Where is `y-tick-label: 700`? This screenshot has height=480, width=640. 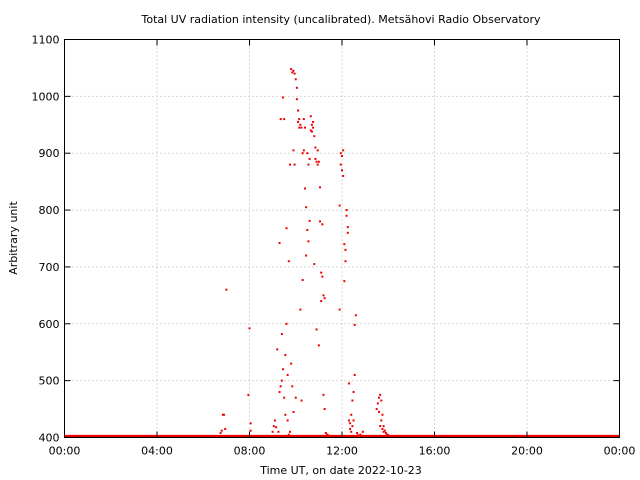
y-tick-label: 700 is located at coordinates (49, 267).